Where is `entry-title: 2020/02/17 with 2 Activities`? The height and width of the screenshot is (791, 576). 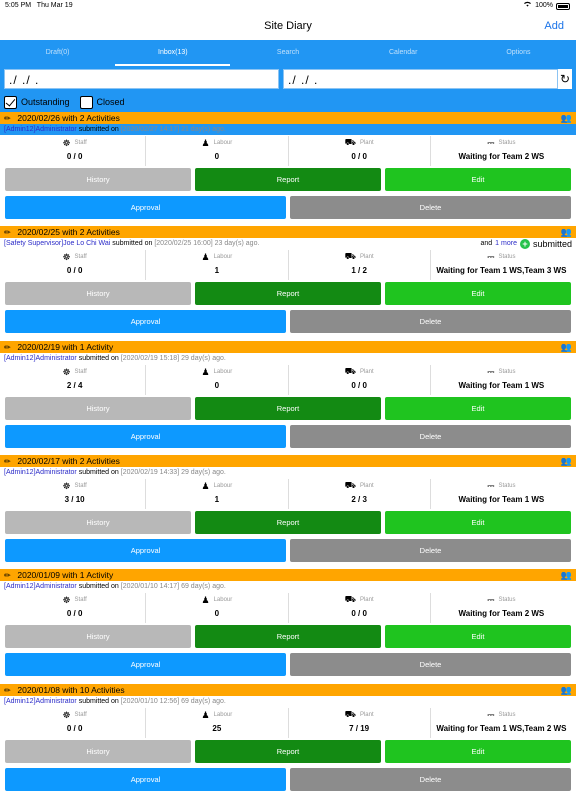
entry-title: 2020/02/17 with 2 Activities is located at coordinates (68, 461).